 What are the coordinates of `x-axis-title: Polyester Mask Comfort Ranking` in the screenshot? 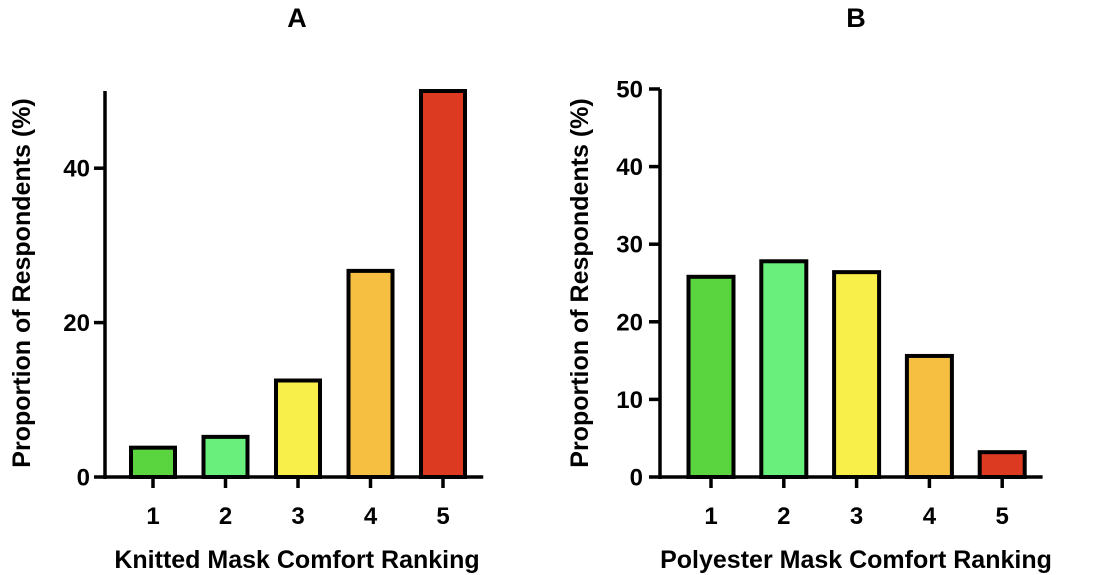 It's located at (856, 560).